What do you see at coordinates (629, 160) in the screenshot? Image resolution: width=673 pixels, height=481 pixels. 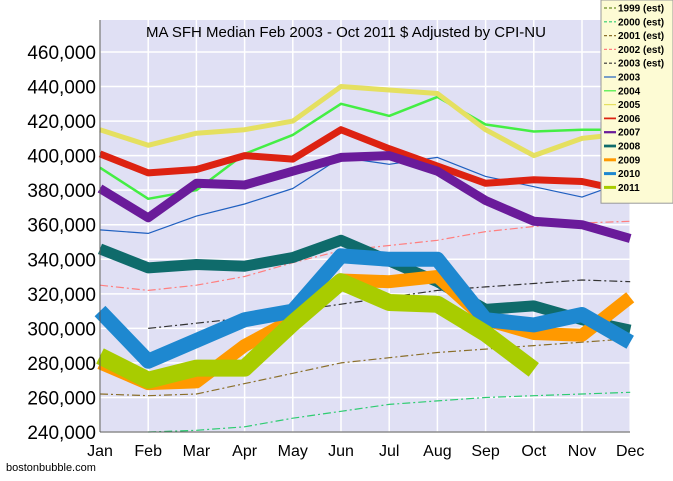 I see `legend-label: 2009` at bounding box center [629, 160].